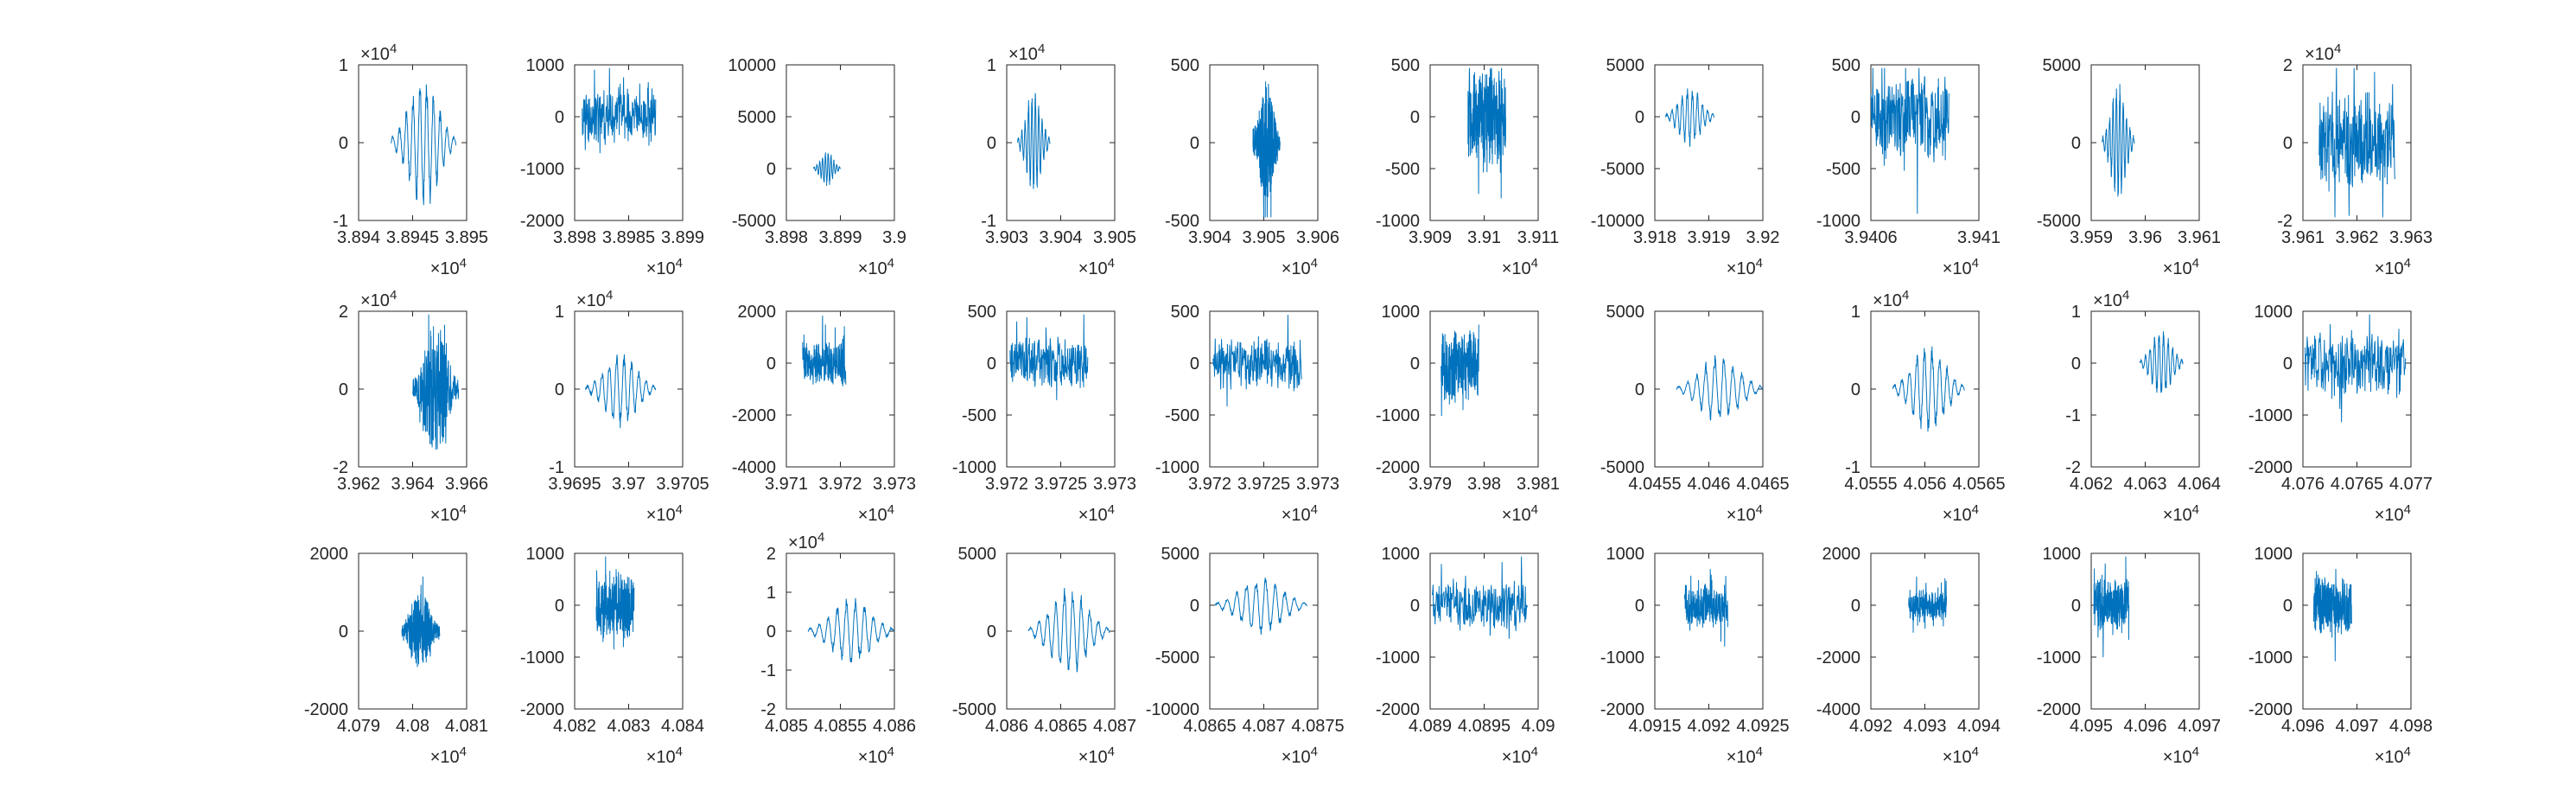 Image resolution: width=2576 pixels, height=811 pixels. What do you see at coordinates (629, 237) in the screenshot?
I see `x-tick-label: 3.8985` at bounding box center [629, 237].